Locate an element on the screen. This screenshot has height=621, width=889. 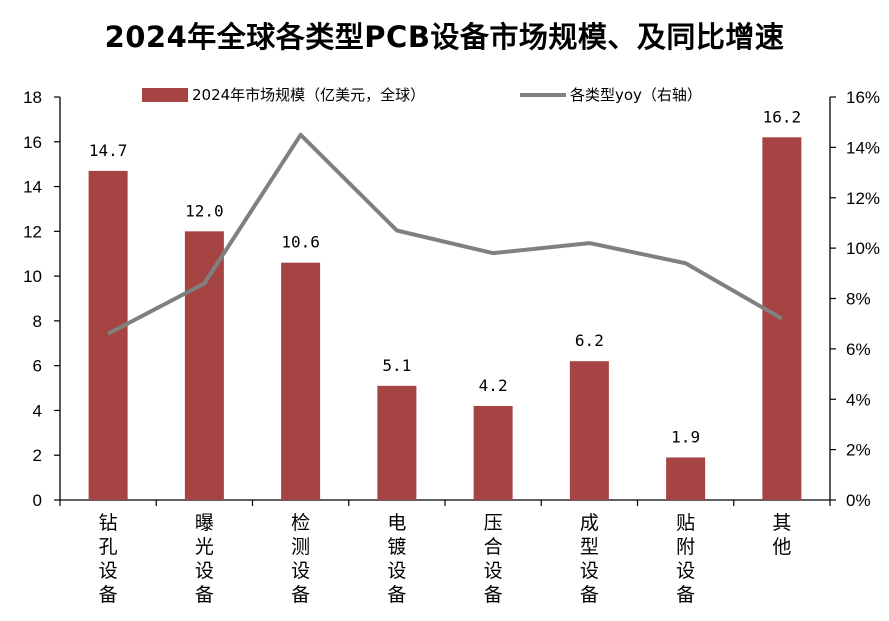
right-tick-label: 2% is located at coordinates (858, 450).